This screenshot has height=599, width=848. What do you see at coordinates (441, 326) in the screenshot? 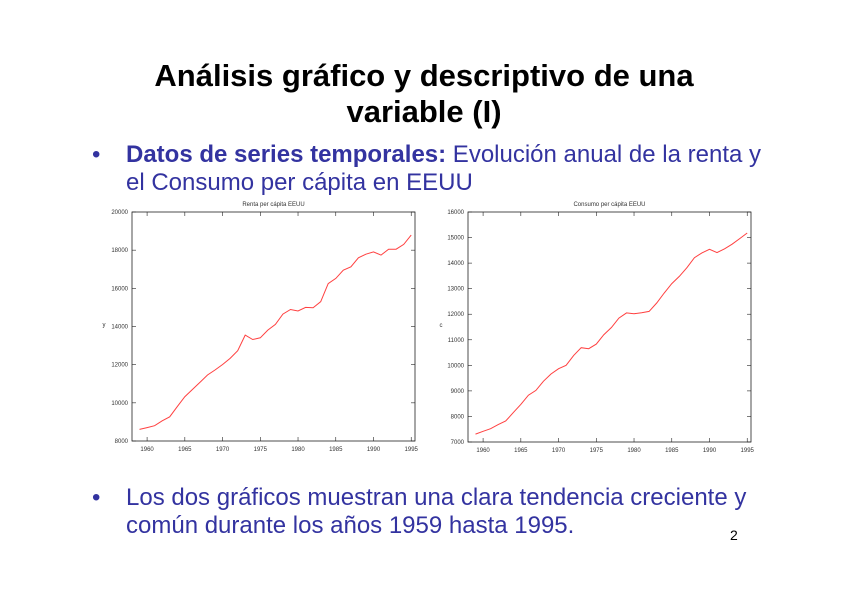
I see `y-axis-label: c` at bounding box center [441, 326].